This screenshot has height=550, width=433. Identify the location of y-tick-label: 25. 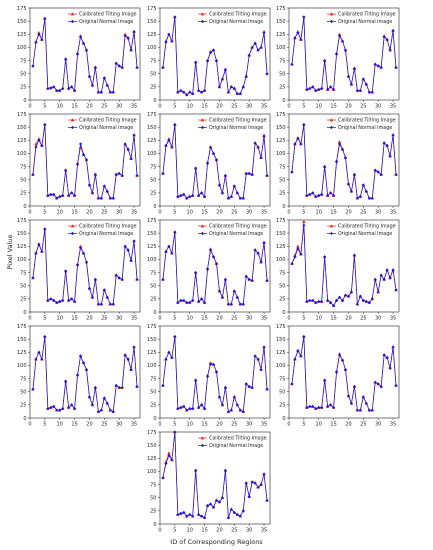
(153, 194).